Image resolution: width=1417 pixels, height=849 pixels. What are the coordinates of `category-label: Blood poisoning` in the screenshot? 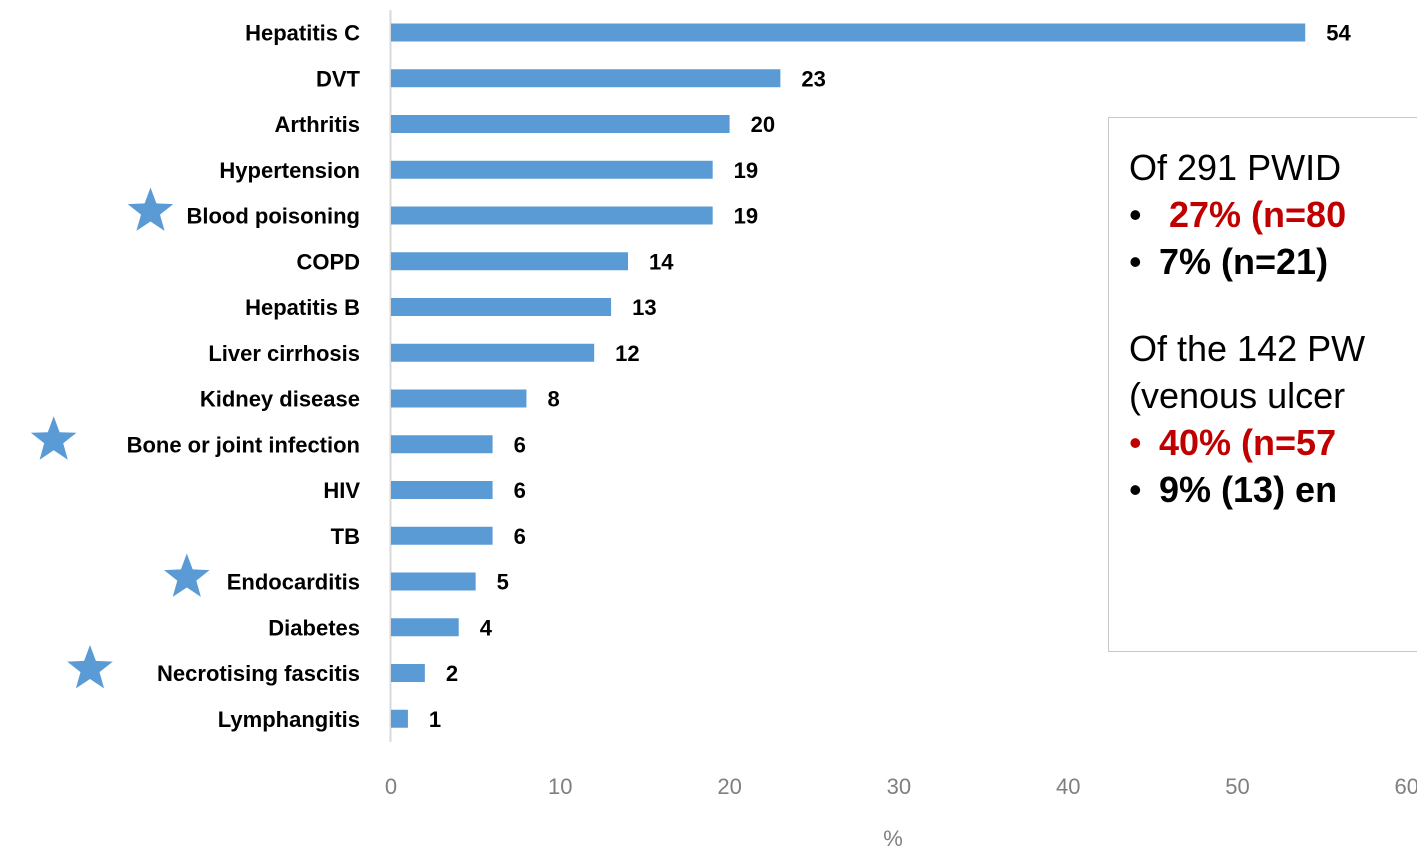 It's located at (273, 216).